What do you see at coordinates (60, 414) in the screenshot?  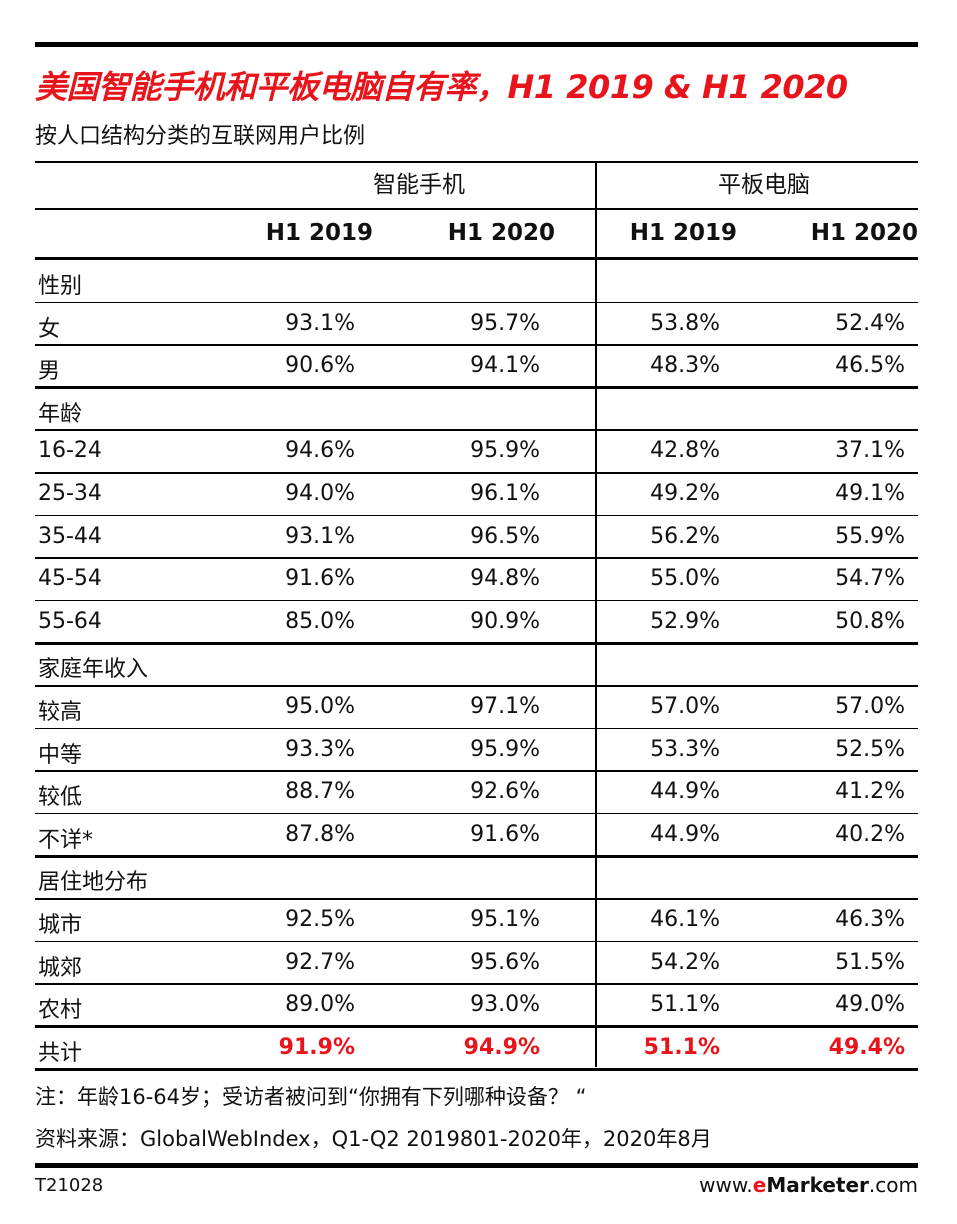 I see `row-label: 年龄` at bounding box center [60, 414].